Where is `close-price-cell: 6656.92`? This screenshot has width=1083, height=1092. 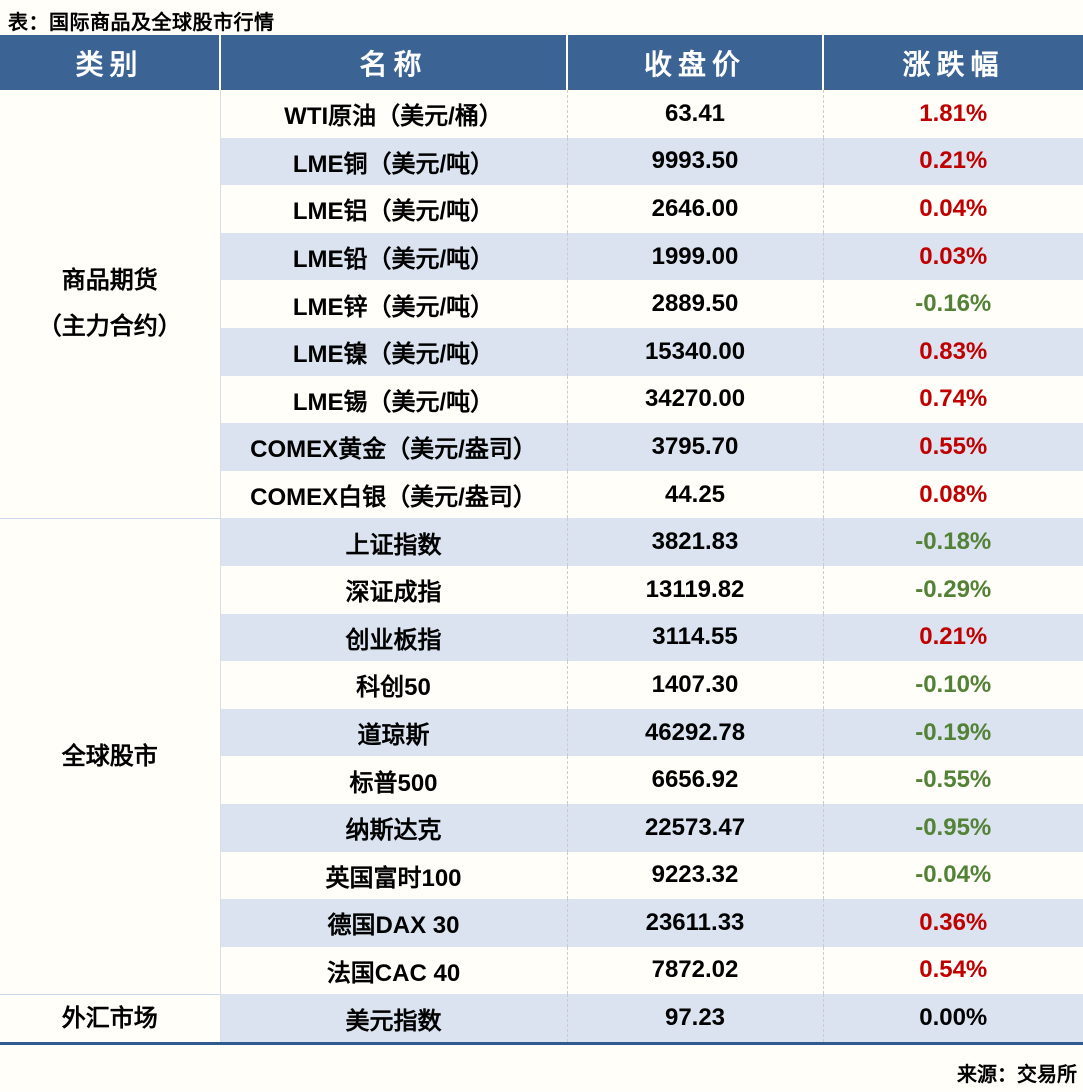 close-price-cell: 6656.92 is located at coordinates (694, 780).